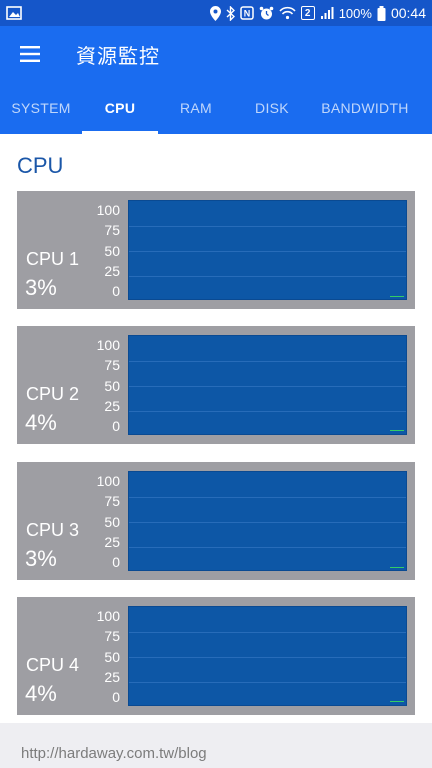  Describe the element at coordinates (114, 753) in the screenshot. I see `watermark-text: http://hardaway.com.tw/blog` at that location.